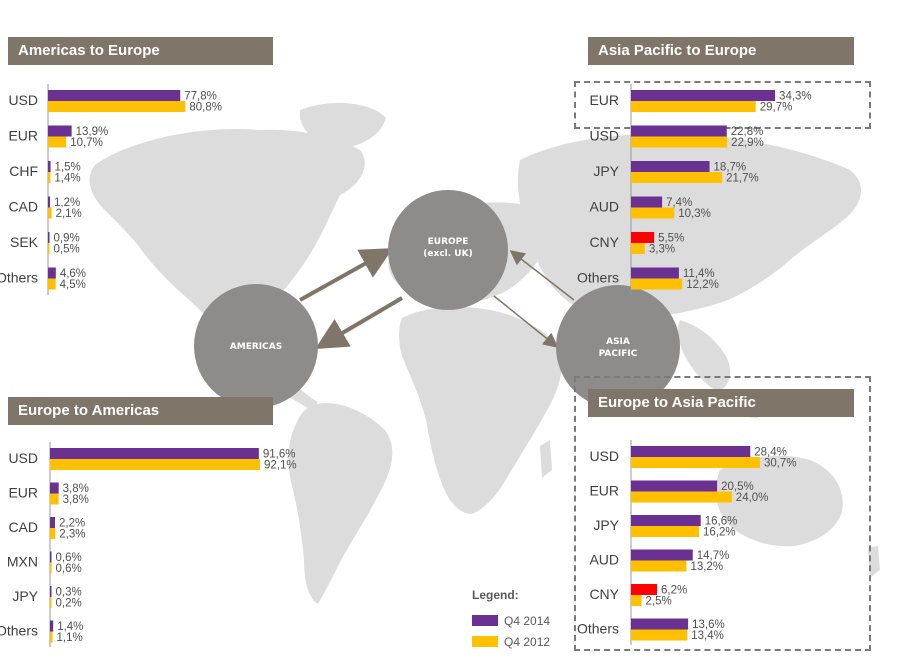 This screenshot has width=907, height=658. Describe the element at coordinates (23, 171) in the screenshot. I see `category-label-chf: CHF` at that location.